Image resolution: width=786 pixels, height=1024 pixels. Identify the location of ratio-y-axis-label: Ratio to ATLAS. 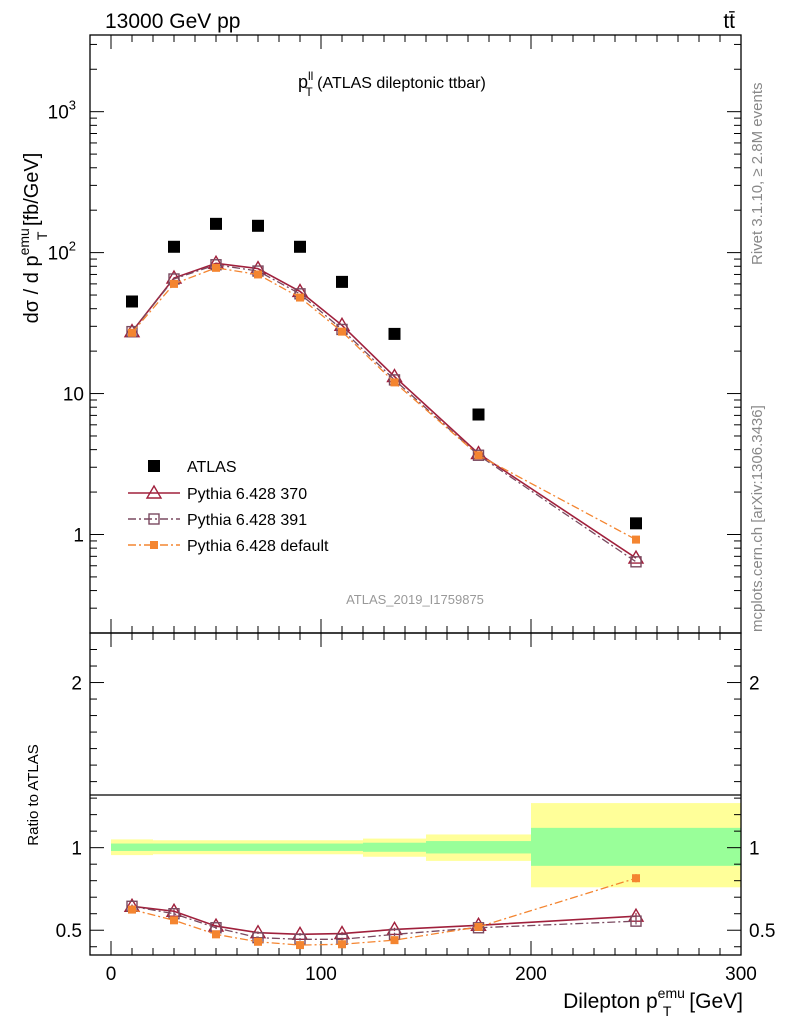
(33, 794).